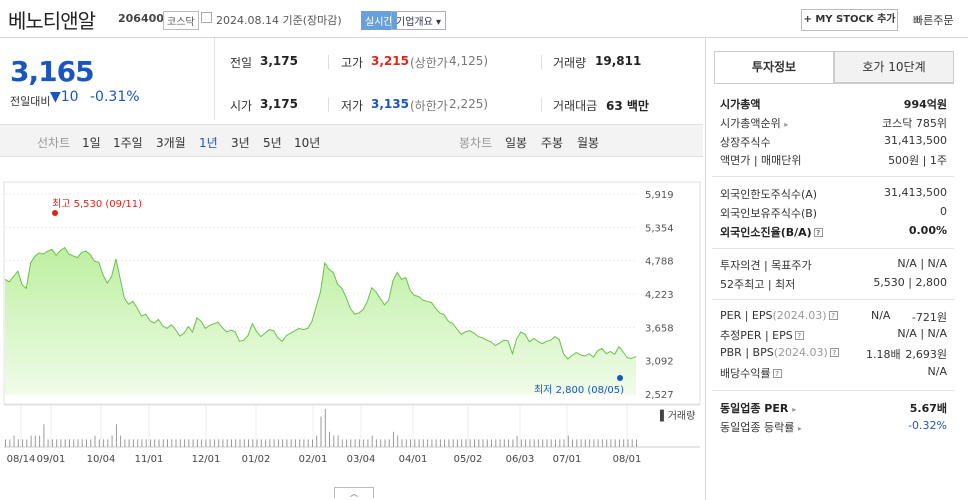 Image resolution: width=968 pixels, height=500 pixels. I want to click on period-1w: 1주일, so click(128, 143).